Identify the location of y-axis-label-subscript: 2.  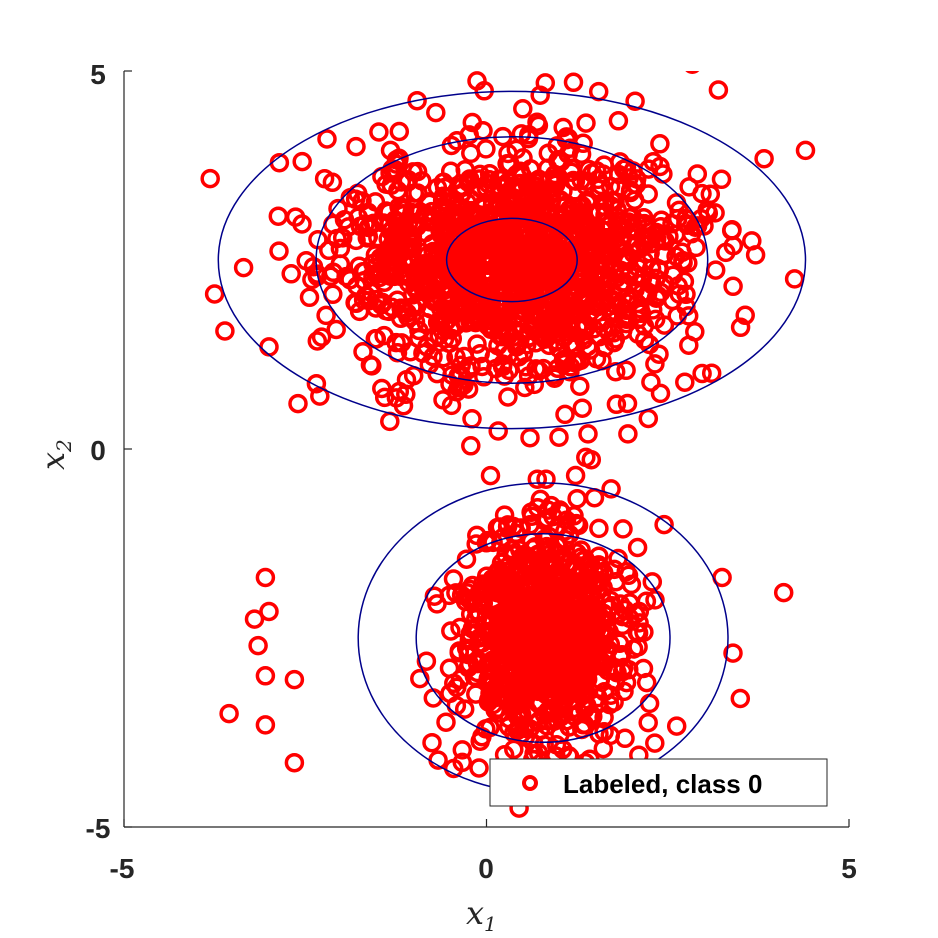
(64, 446).